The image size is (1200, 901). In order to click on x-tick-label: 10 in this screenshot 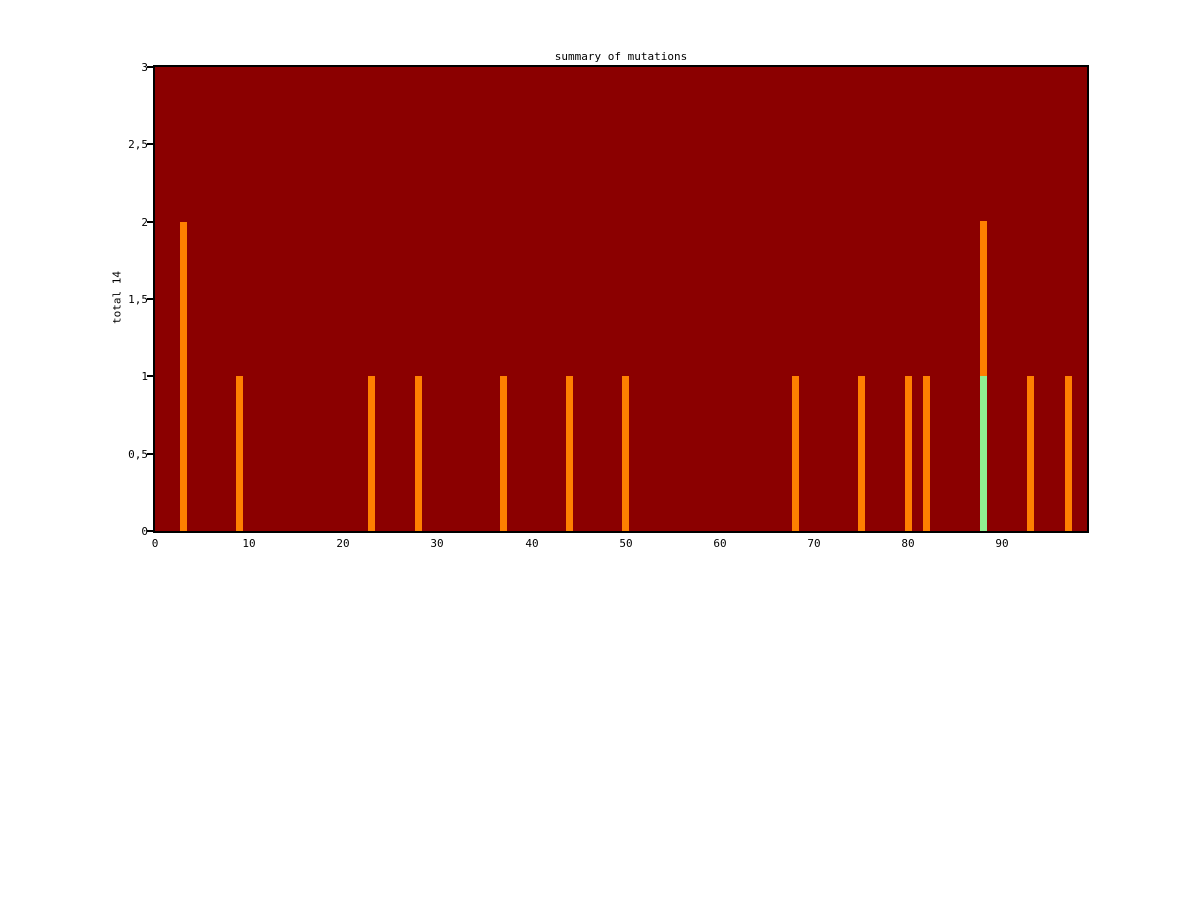, I will do `click(249, 543)`.